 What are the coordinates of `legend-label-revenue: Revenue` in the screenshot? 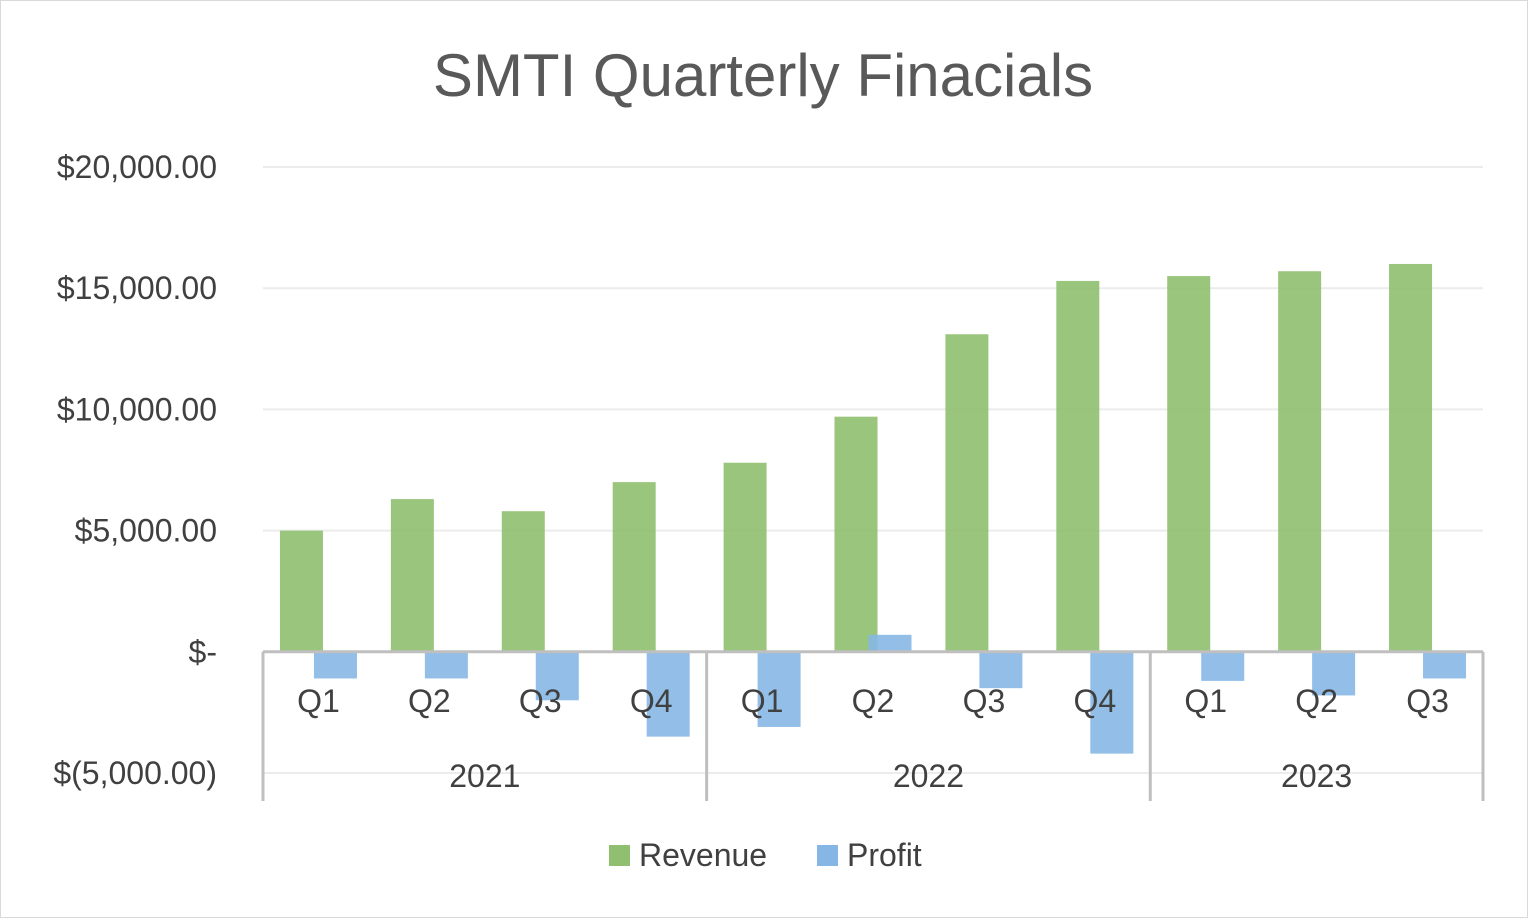 It's located at (703, 855).